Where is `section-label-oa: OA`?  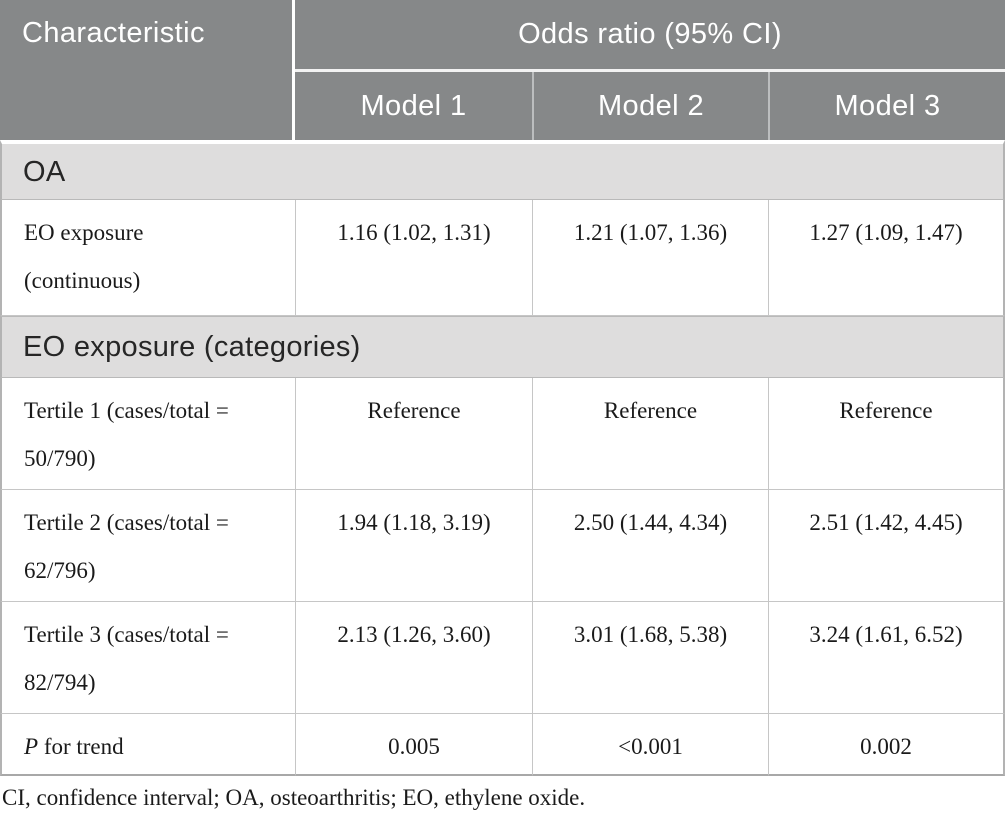
section-label-oa: OA is located at coordinates (502, 170).